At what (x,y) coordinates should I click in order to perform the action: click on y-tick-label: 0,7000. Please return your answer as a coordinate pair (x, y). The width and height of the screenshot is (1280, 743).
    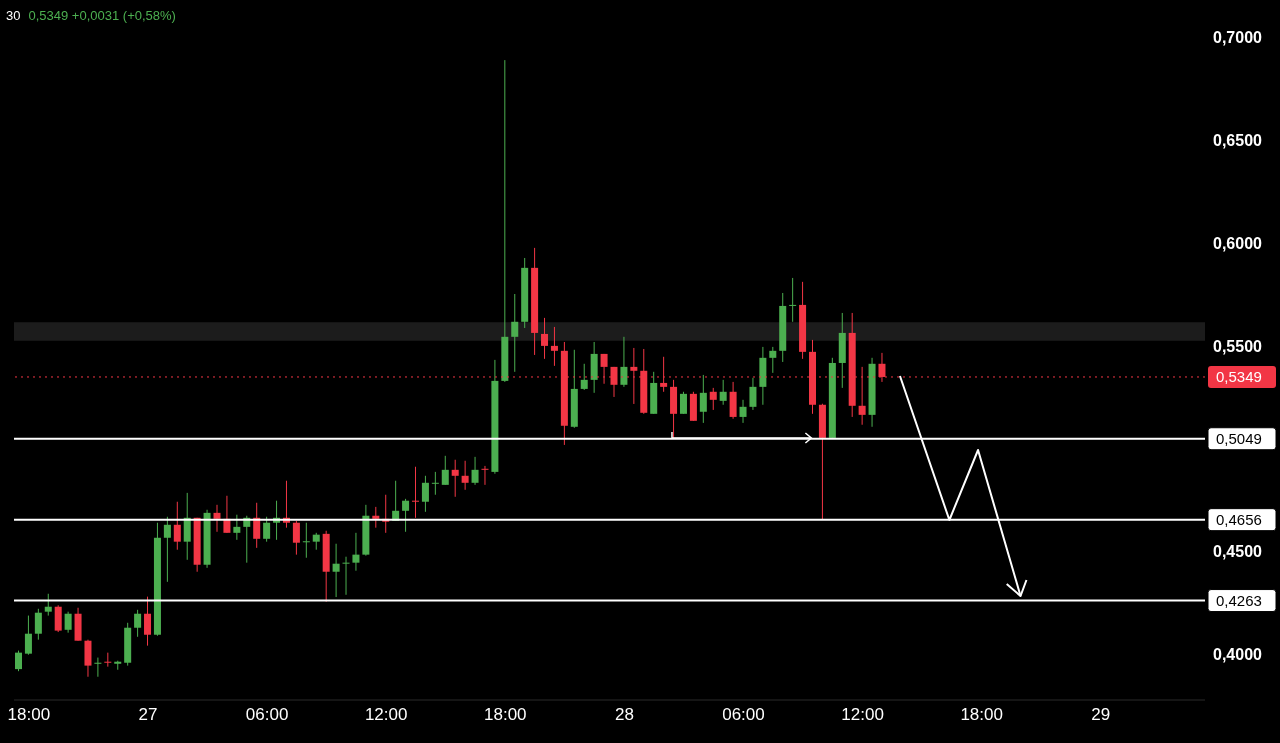
    Looking at the image, I should click on (1238, 37).